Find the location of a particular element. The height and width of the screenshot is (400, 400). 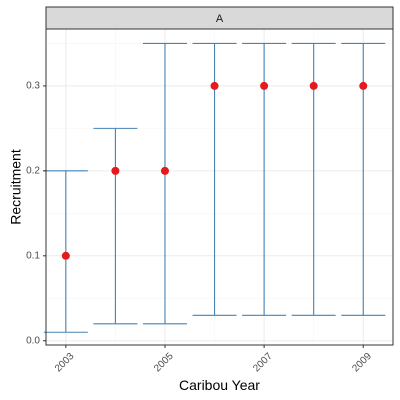

y-axis: 0.0 0.1 0.2 0.3 is located at coordinates (36, 213).